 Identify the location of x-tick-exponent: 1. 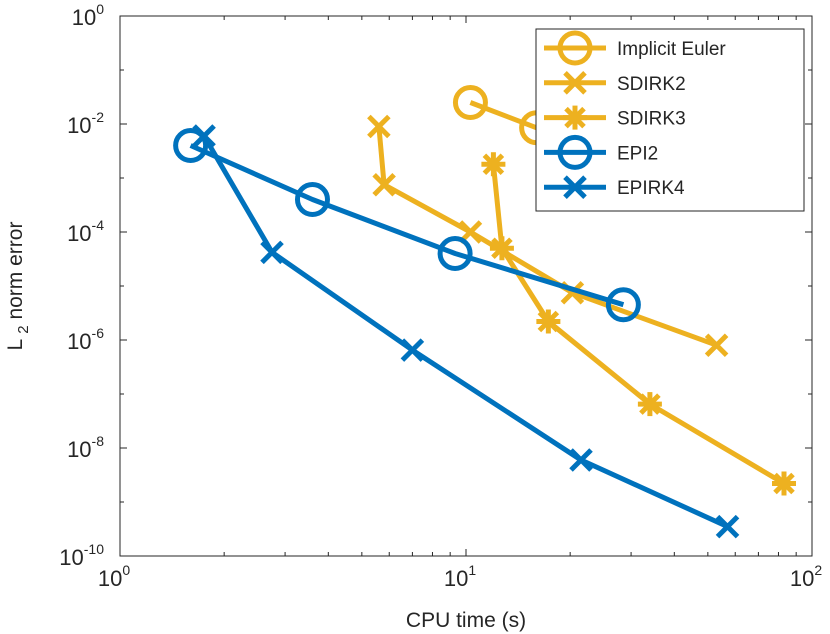
(472, 570).